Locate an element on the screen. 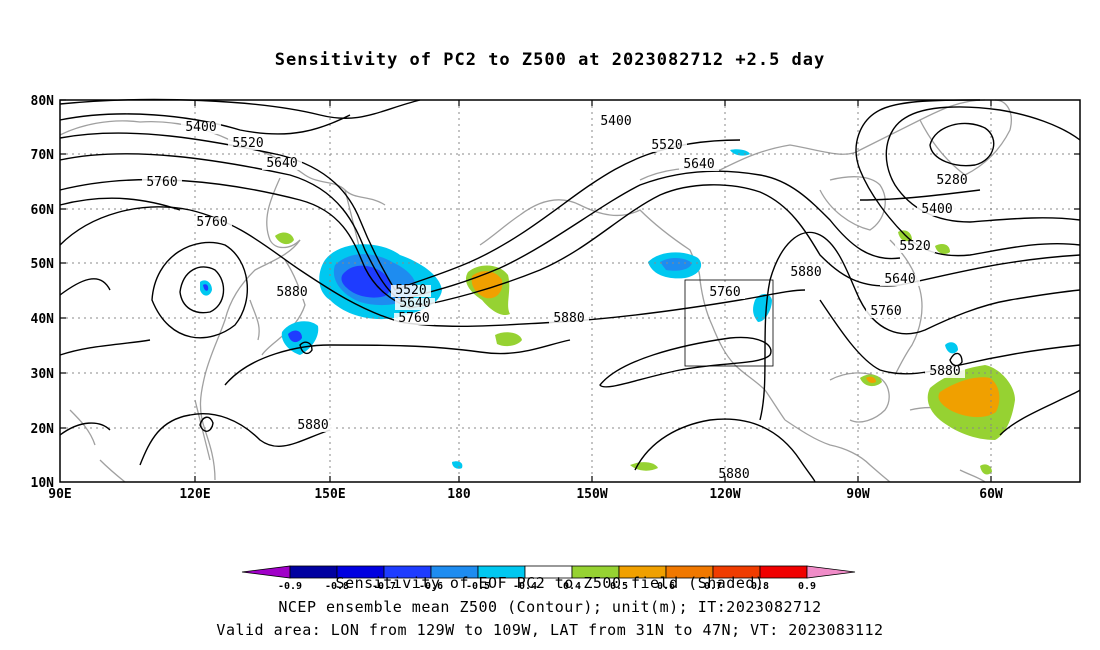 The image size is (1100, 650). colorbar-tick-label: -0.6 is located at coordinates (431, 586).